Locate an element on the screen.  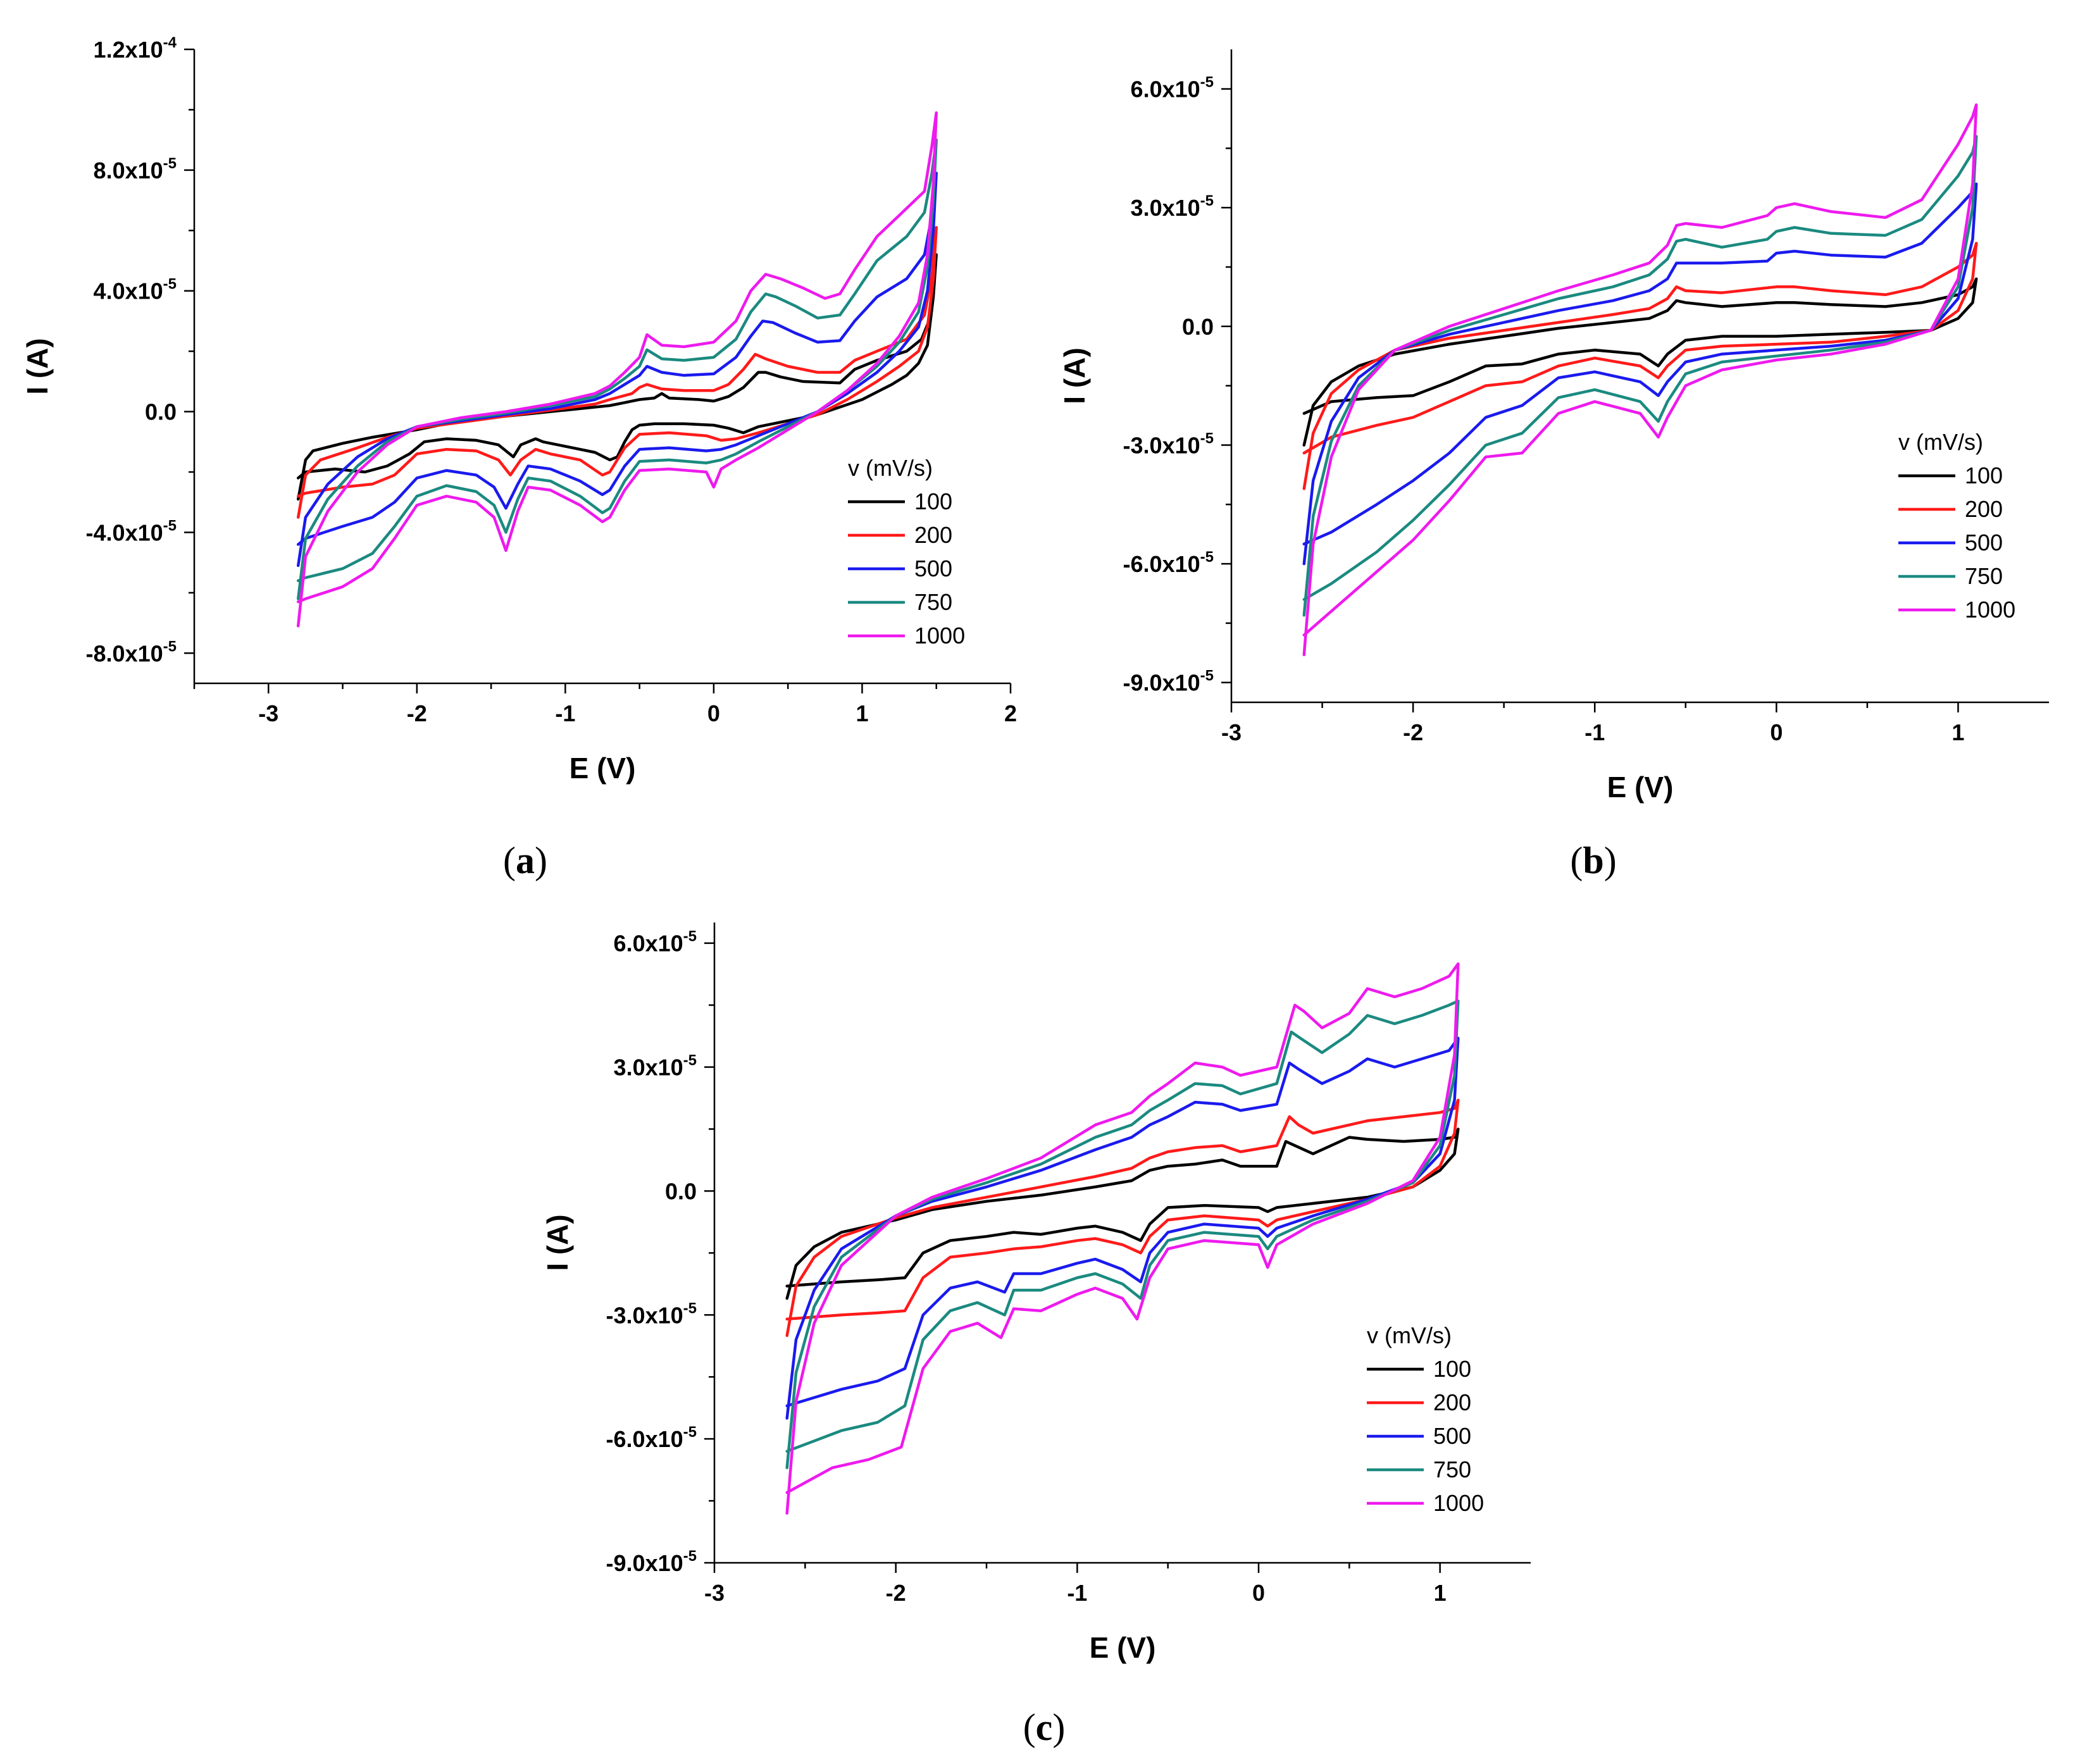
y-tick-label: -8.0x10⁻⁵ is located at coordinates (131, 652).